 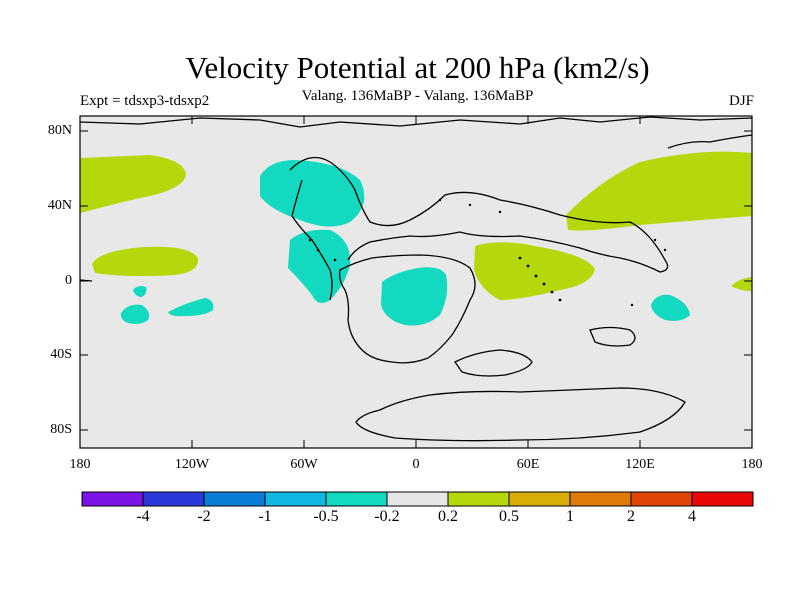 What do you see at coordinates (659, 191) in the screenshot?
I see `positive-region-north-asia` at bounding box center [659, 191].